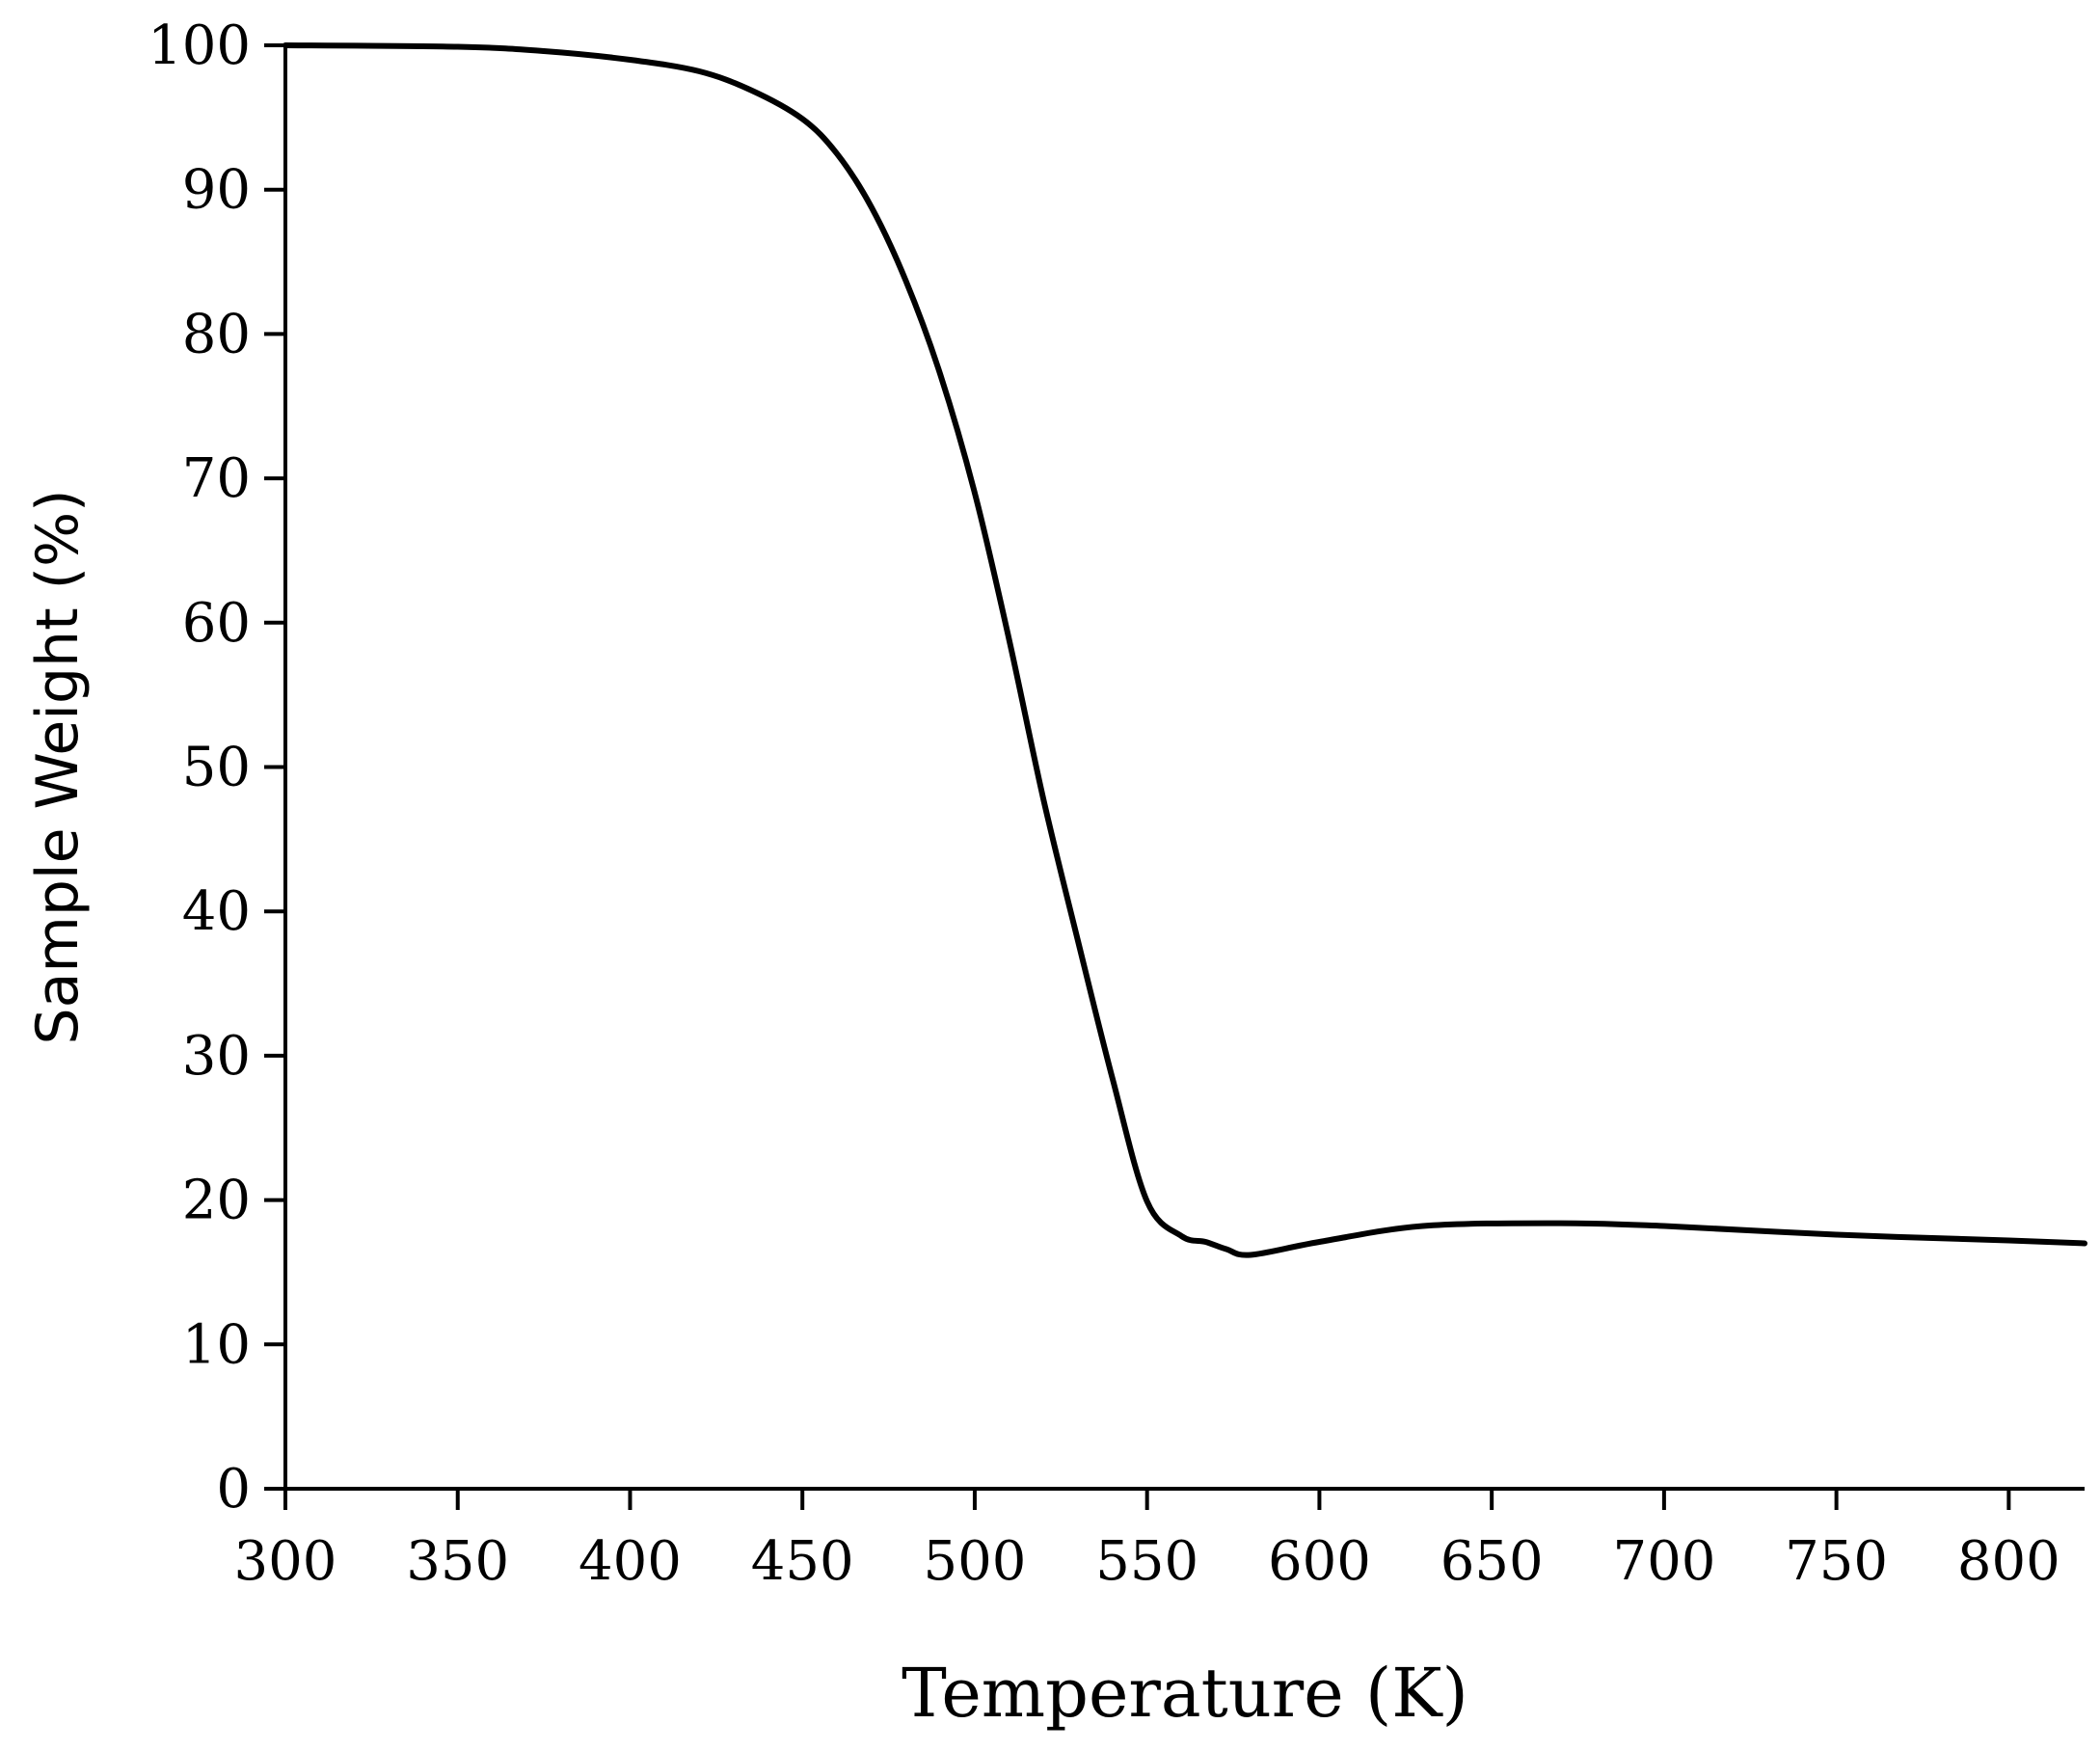 The image size is (2100, 1751). Describe the element at coordinates (233, 1489) in the screenshot. I see `y-tick-label: 0` at that location.